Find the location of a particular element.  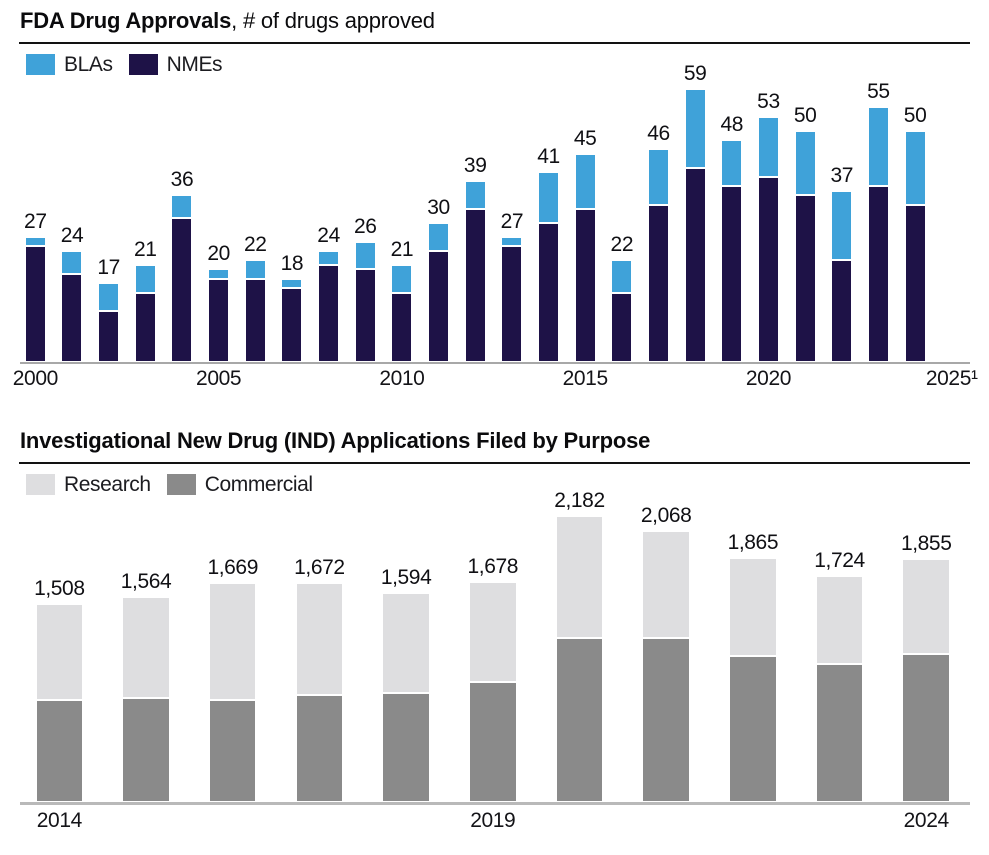

bar-total-label: 50 is located at coordinates (915, 115).